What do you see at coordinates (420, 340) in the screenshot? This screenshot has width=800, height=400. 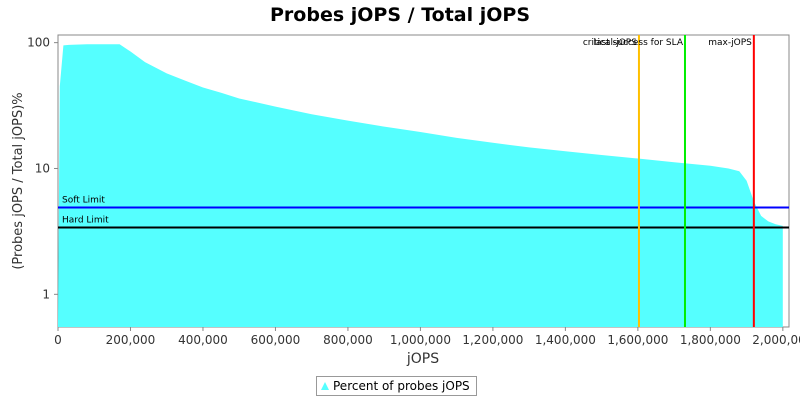 I see `x-tick-label: 1,000,000` at bounding box center [420, 340].